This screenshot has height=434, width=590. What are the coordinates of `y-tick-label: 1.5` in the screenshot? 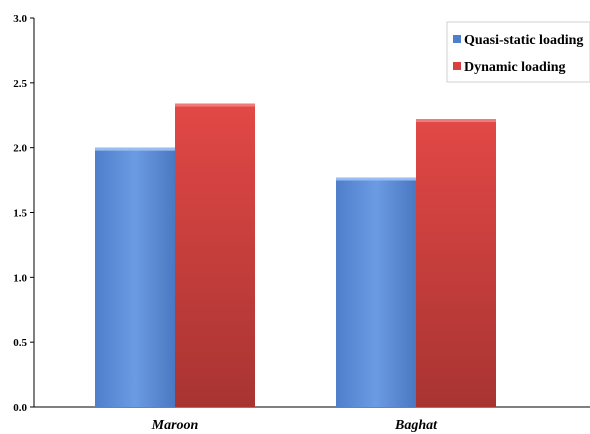 It's located at (20, 214).